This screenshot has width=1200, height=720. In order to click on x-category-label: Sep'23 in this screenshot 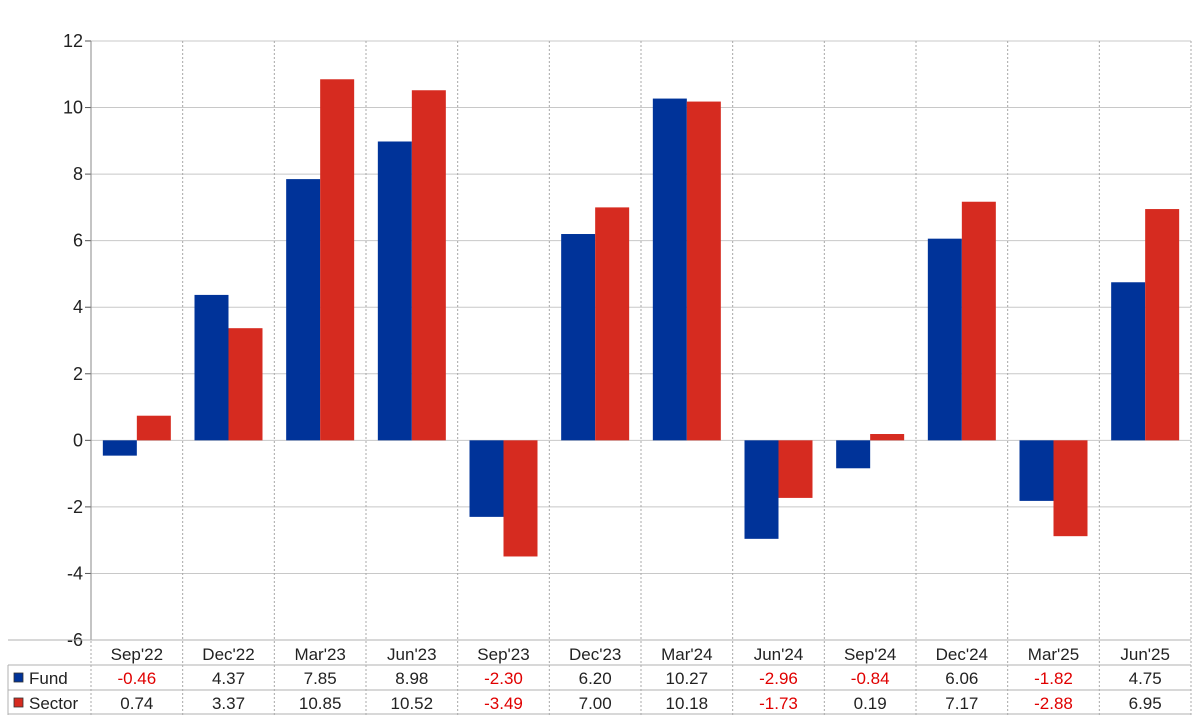, I will do `click(503, 654)`.